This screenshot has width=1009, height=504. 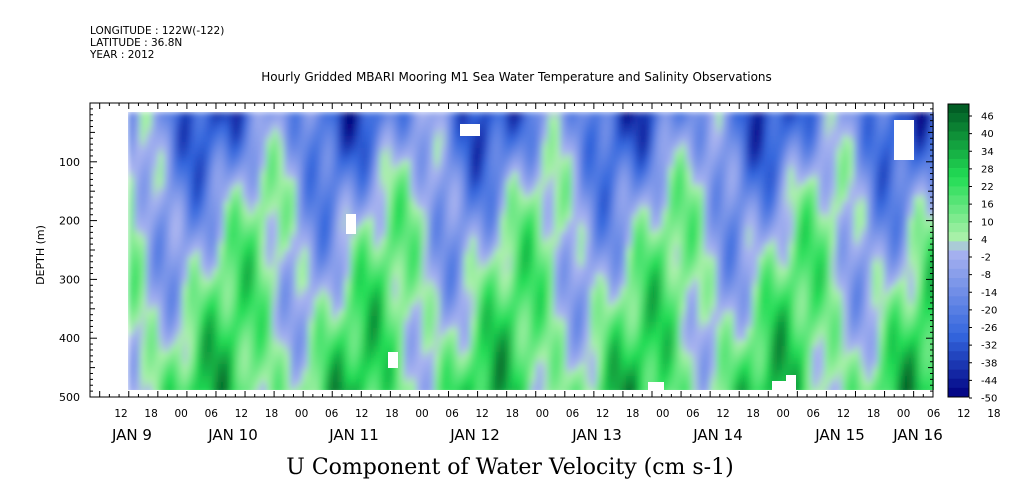 What do you see at coordinates (987, 134) in the screenshot?
I see `colorbar-label: 40` at bounding box center [987, 134].